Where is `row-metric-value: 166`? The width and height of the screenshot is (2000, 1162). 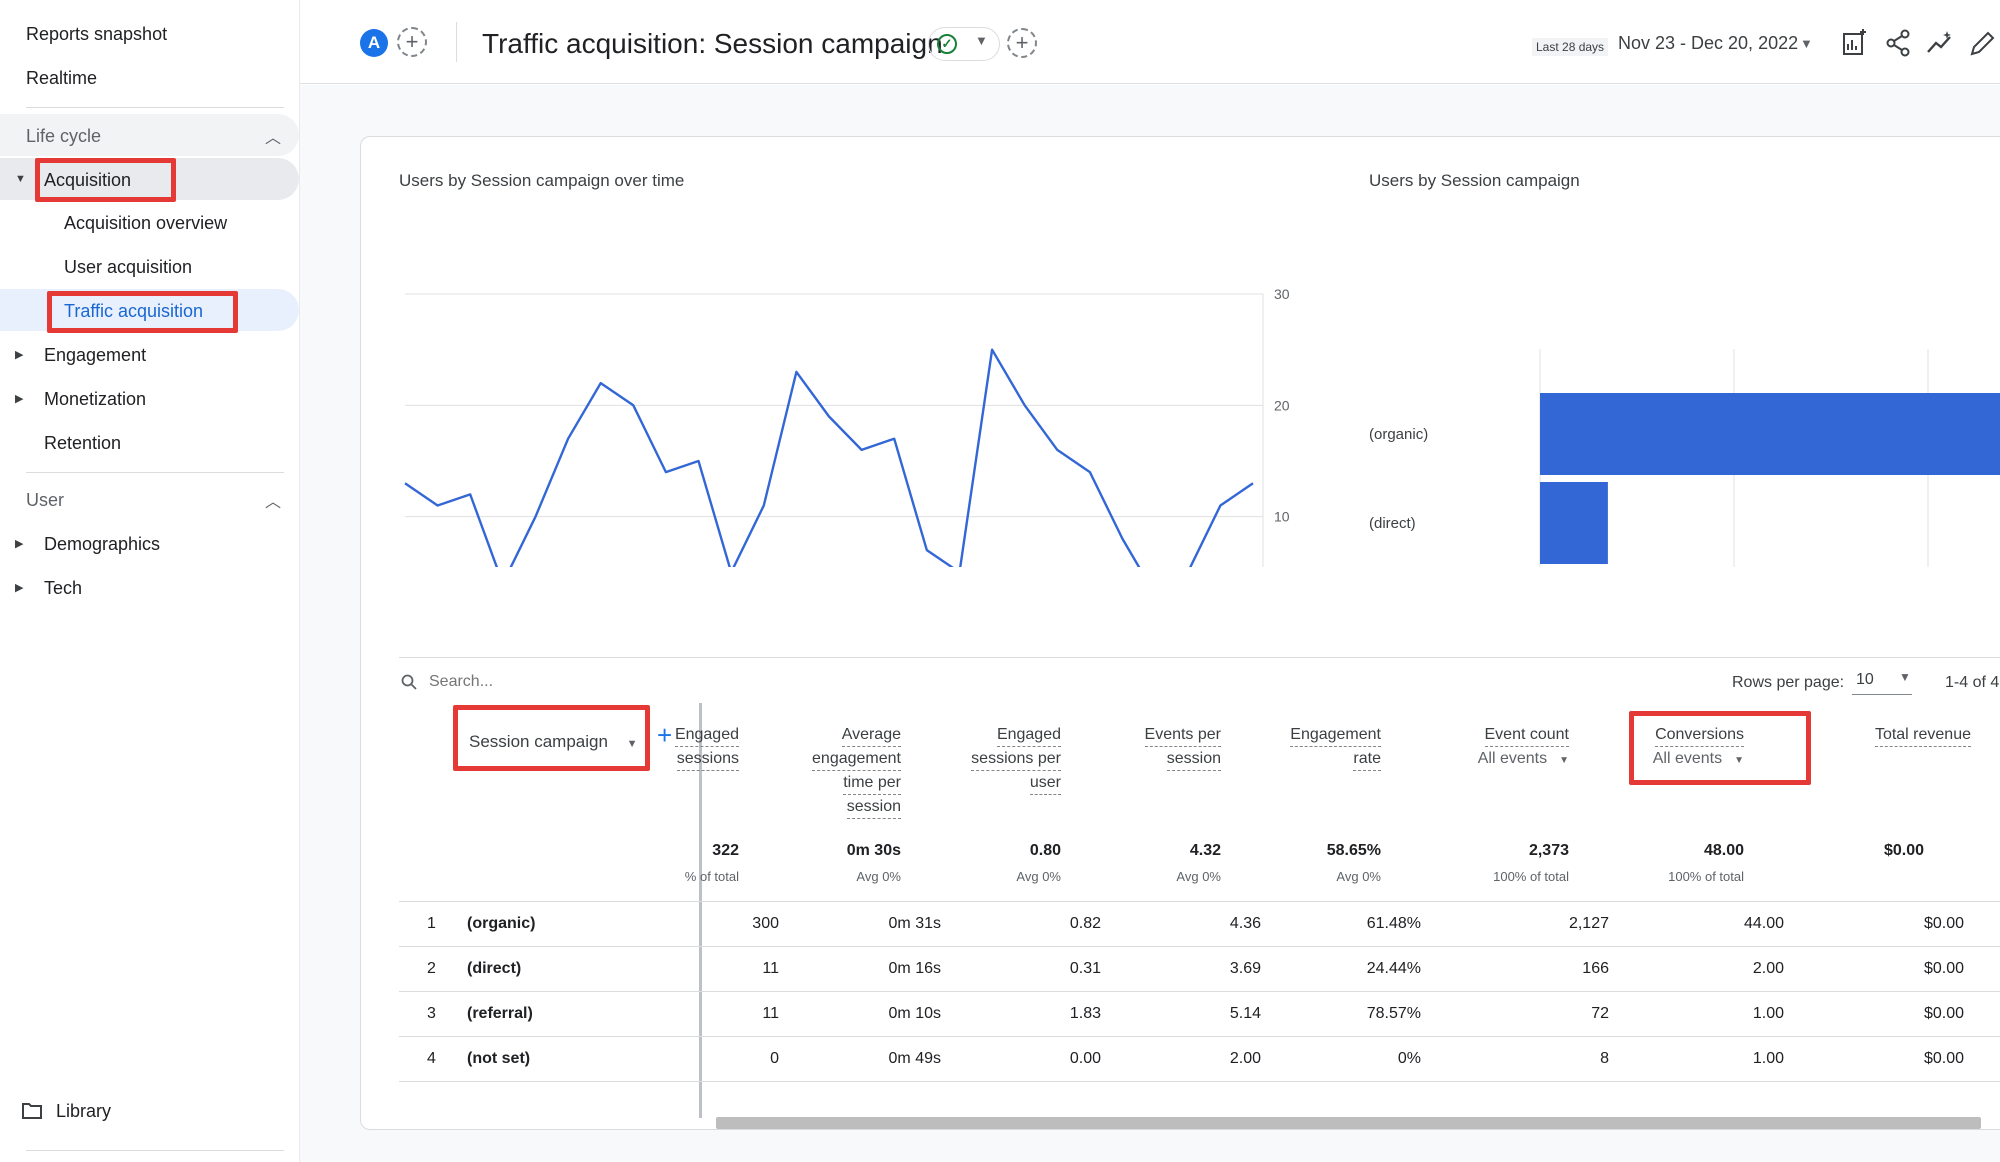 row-metric-value: 166 is located at coordinates (1595, 968).